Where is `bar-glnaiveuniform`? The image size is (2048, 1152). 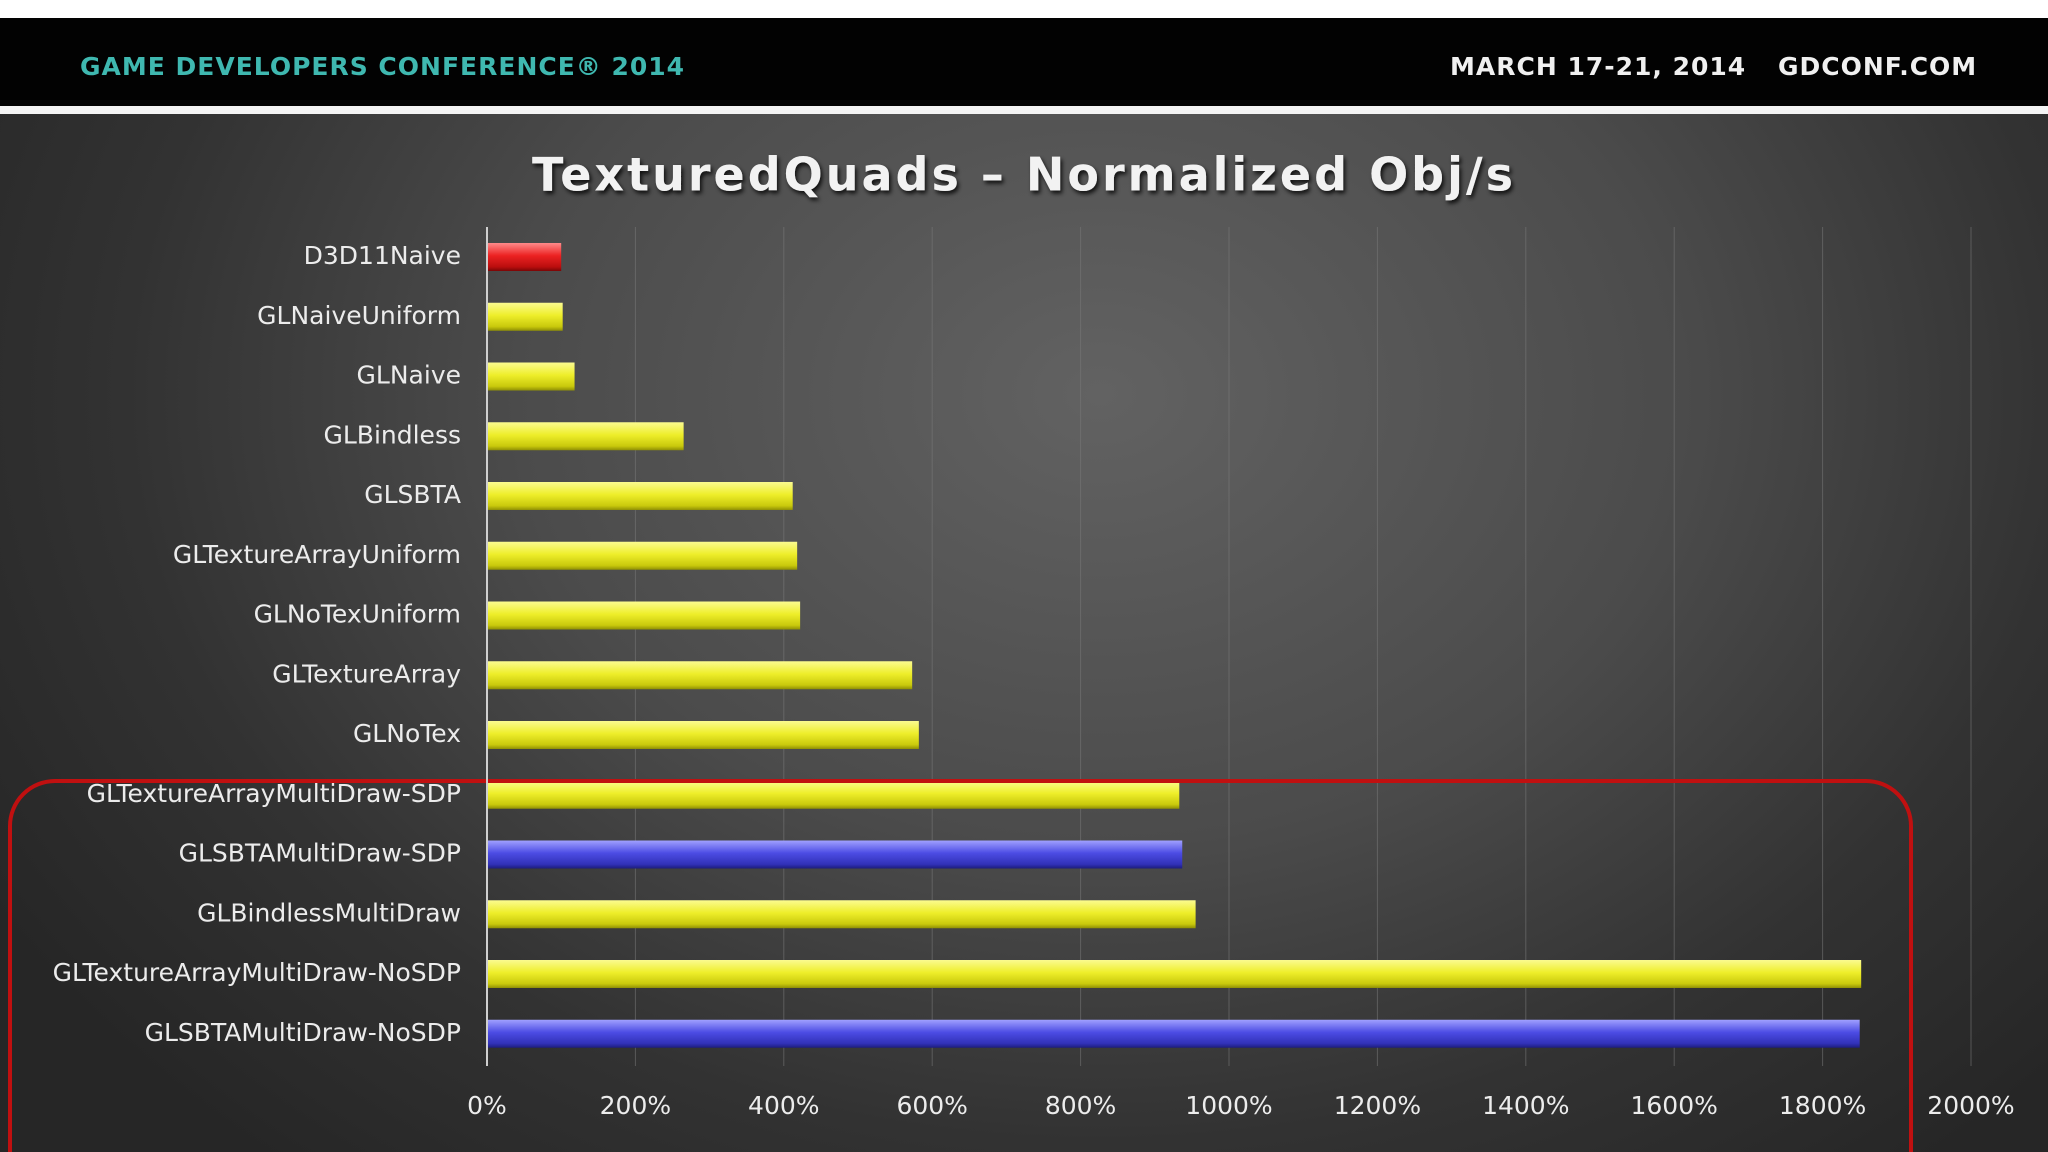
bar-glnaiveuniform is located at coordinates (525, 316).